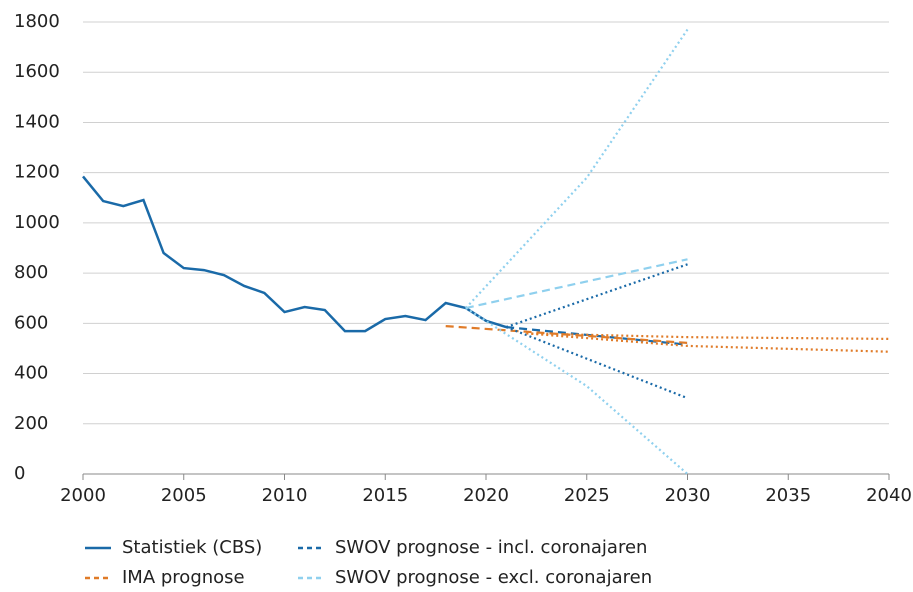  I want to click on y-tick-label: 1200, so click(37, 172).